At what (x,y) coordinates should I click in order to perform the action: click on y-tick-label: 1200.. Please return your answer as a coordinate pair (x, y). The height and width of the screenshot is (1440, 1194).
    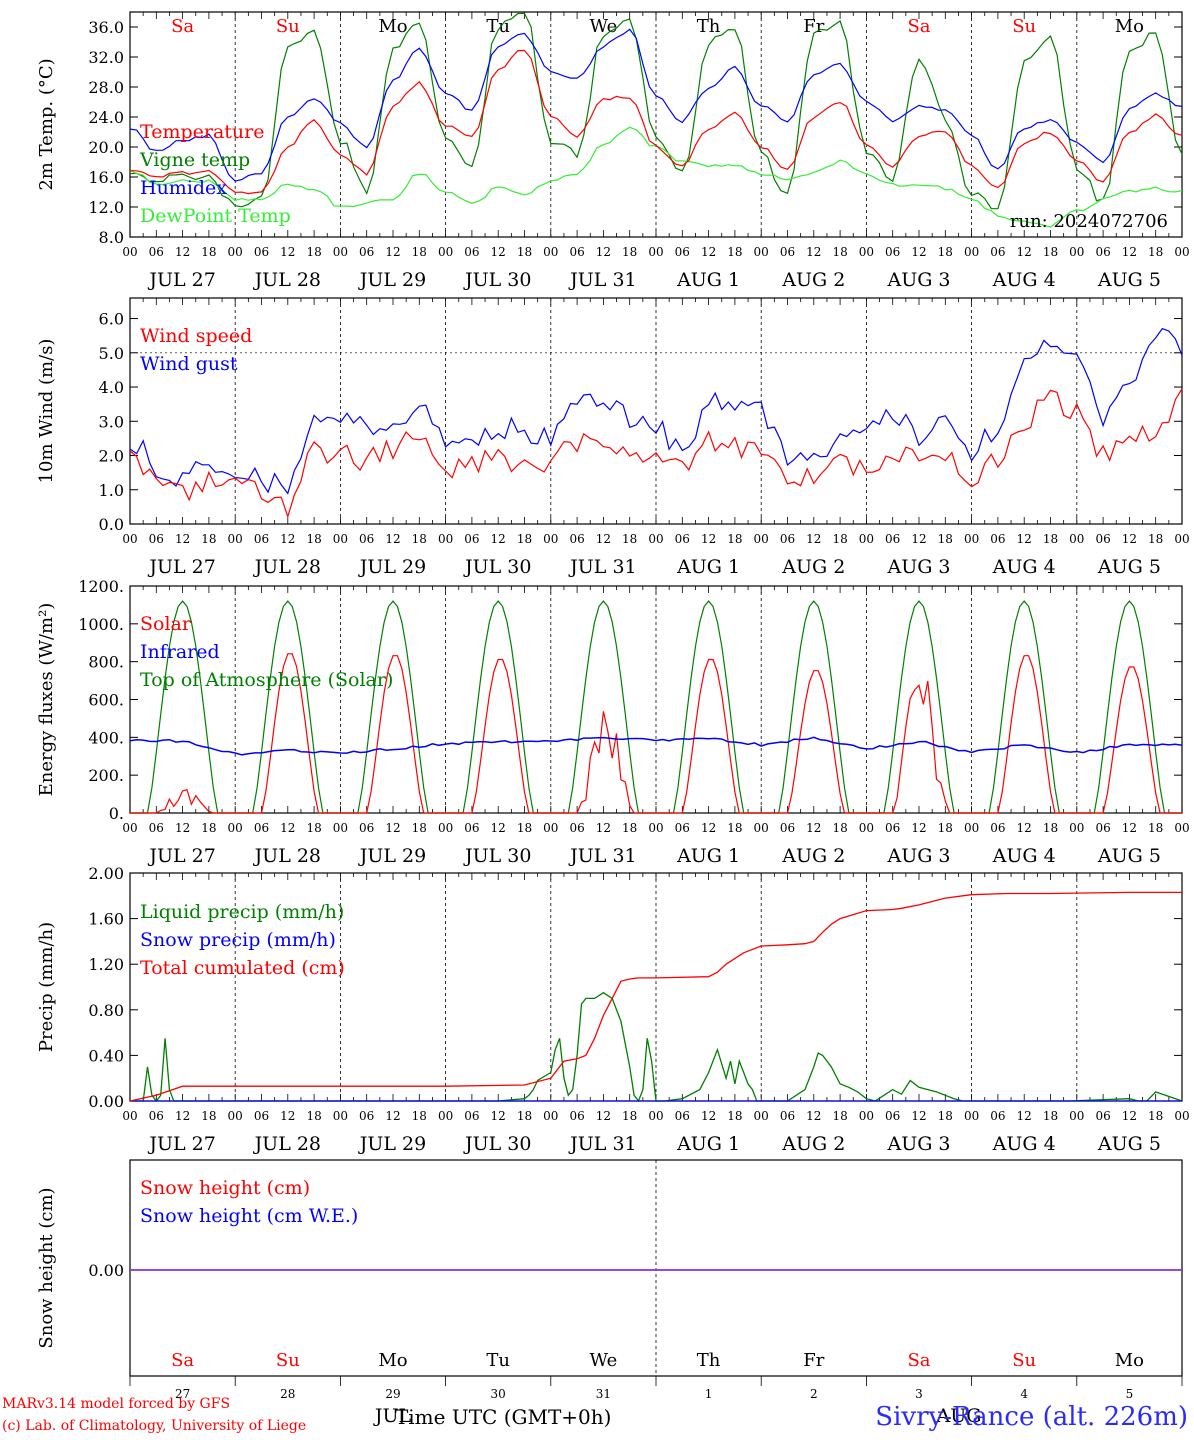
    Looking at the image, I should click on (101, 586).